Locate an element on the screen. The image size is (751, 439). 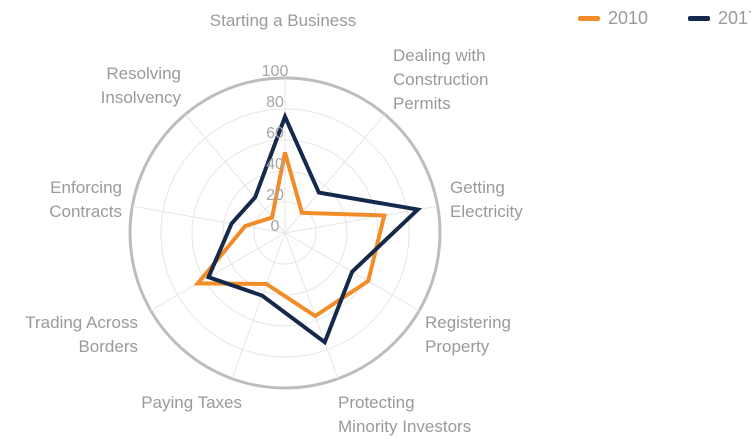
category-label: Getting Electricity is located at coordinates (486, 199).